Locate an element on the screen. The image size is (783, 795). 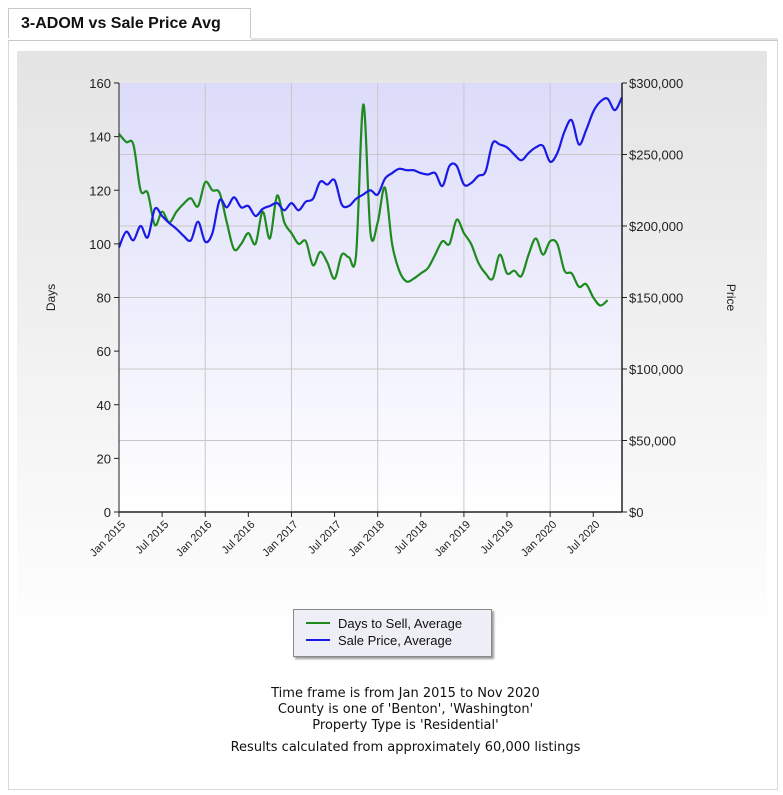
note-property-type: Property Type is 'Residential' is located at coordinates (405, 725).